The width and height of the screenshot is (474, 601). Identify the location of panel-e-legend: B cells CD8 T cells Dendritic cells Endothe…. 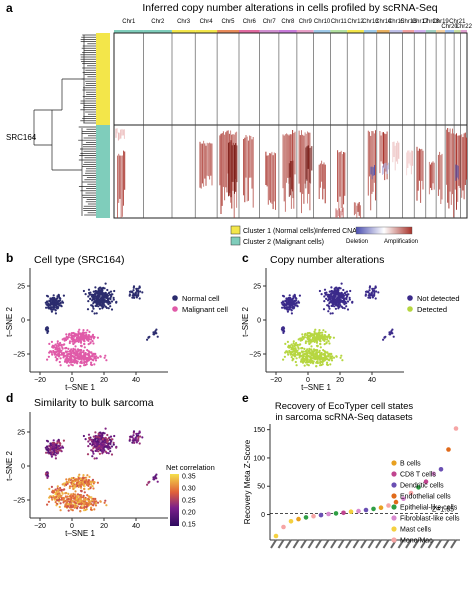
(425, 502).